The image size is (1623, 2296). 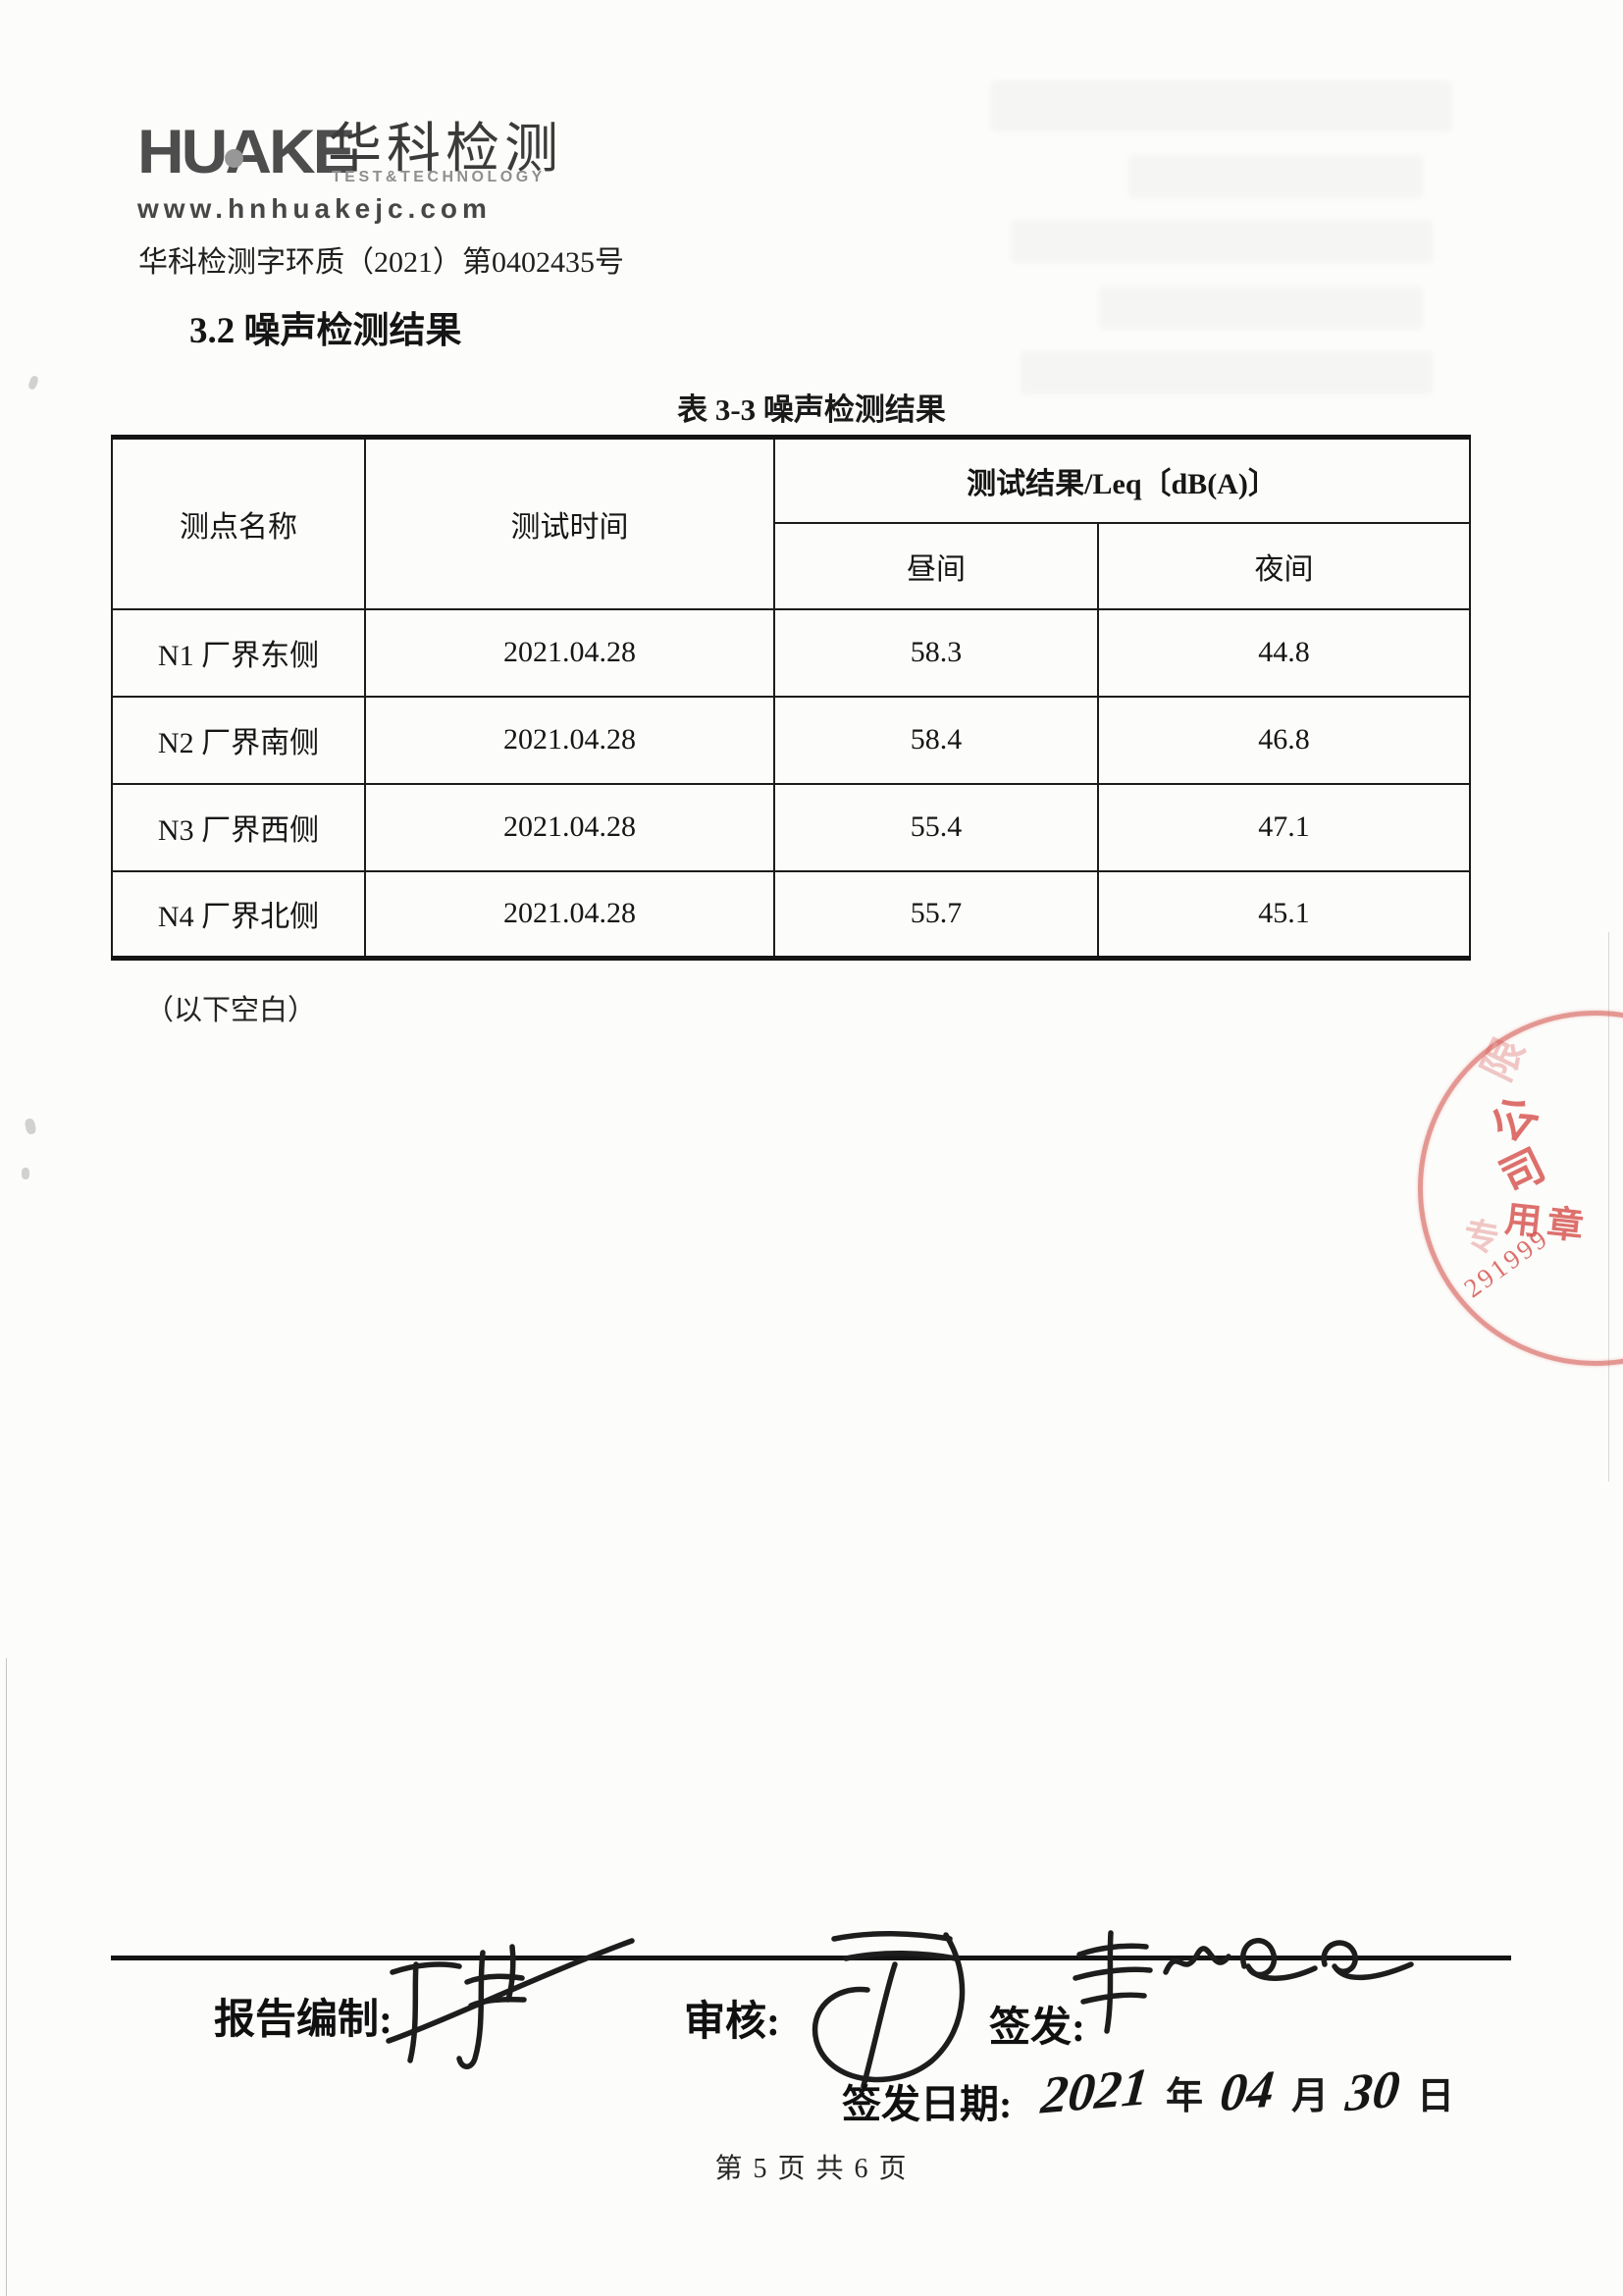 What do you see at coordinates (238, 652) in the screenshot?
I see `cell-point: N1 厂界东侧` at bounding box center [238, 652].